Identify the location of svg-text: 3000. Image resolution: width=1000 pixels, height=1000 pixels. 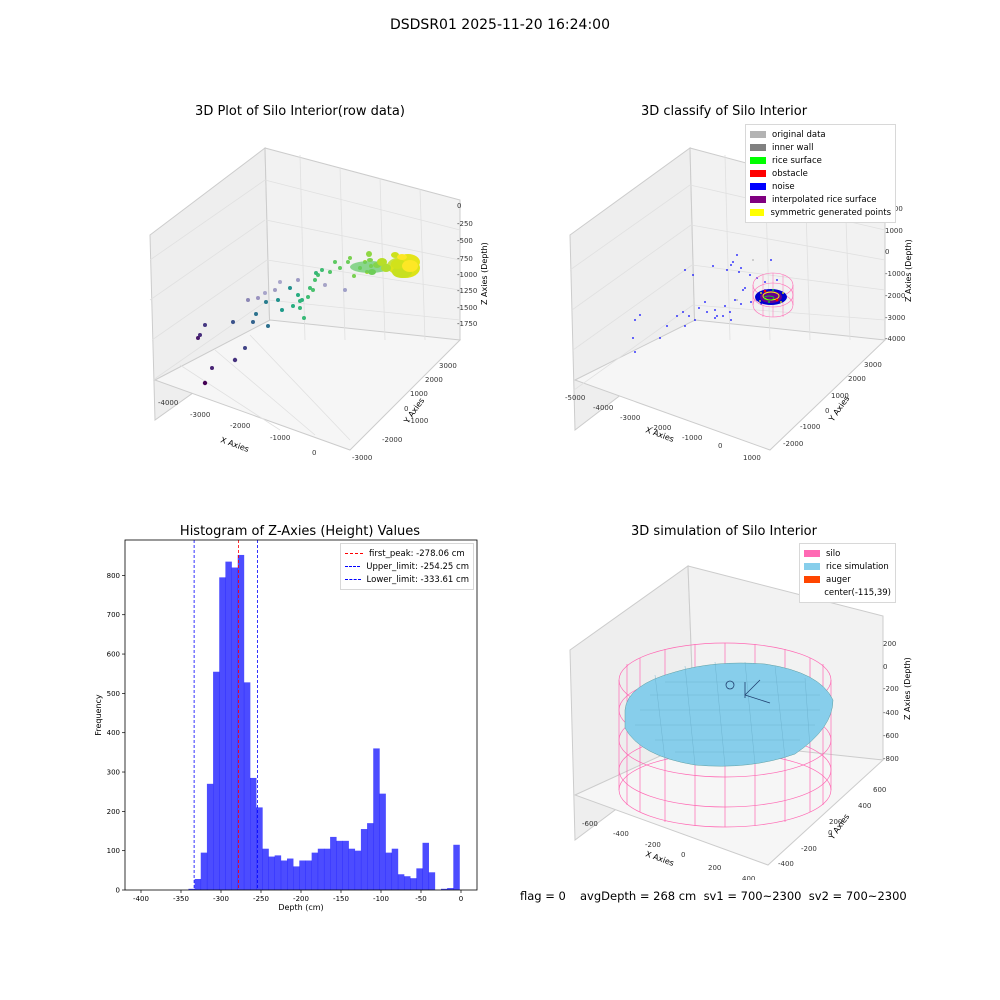
(873, 365).